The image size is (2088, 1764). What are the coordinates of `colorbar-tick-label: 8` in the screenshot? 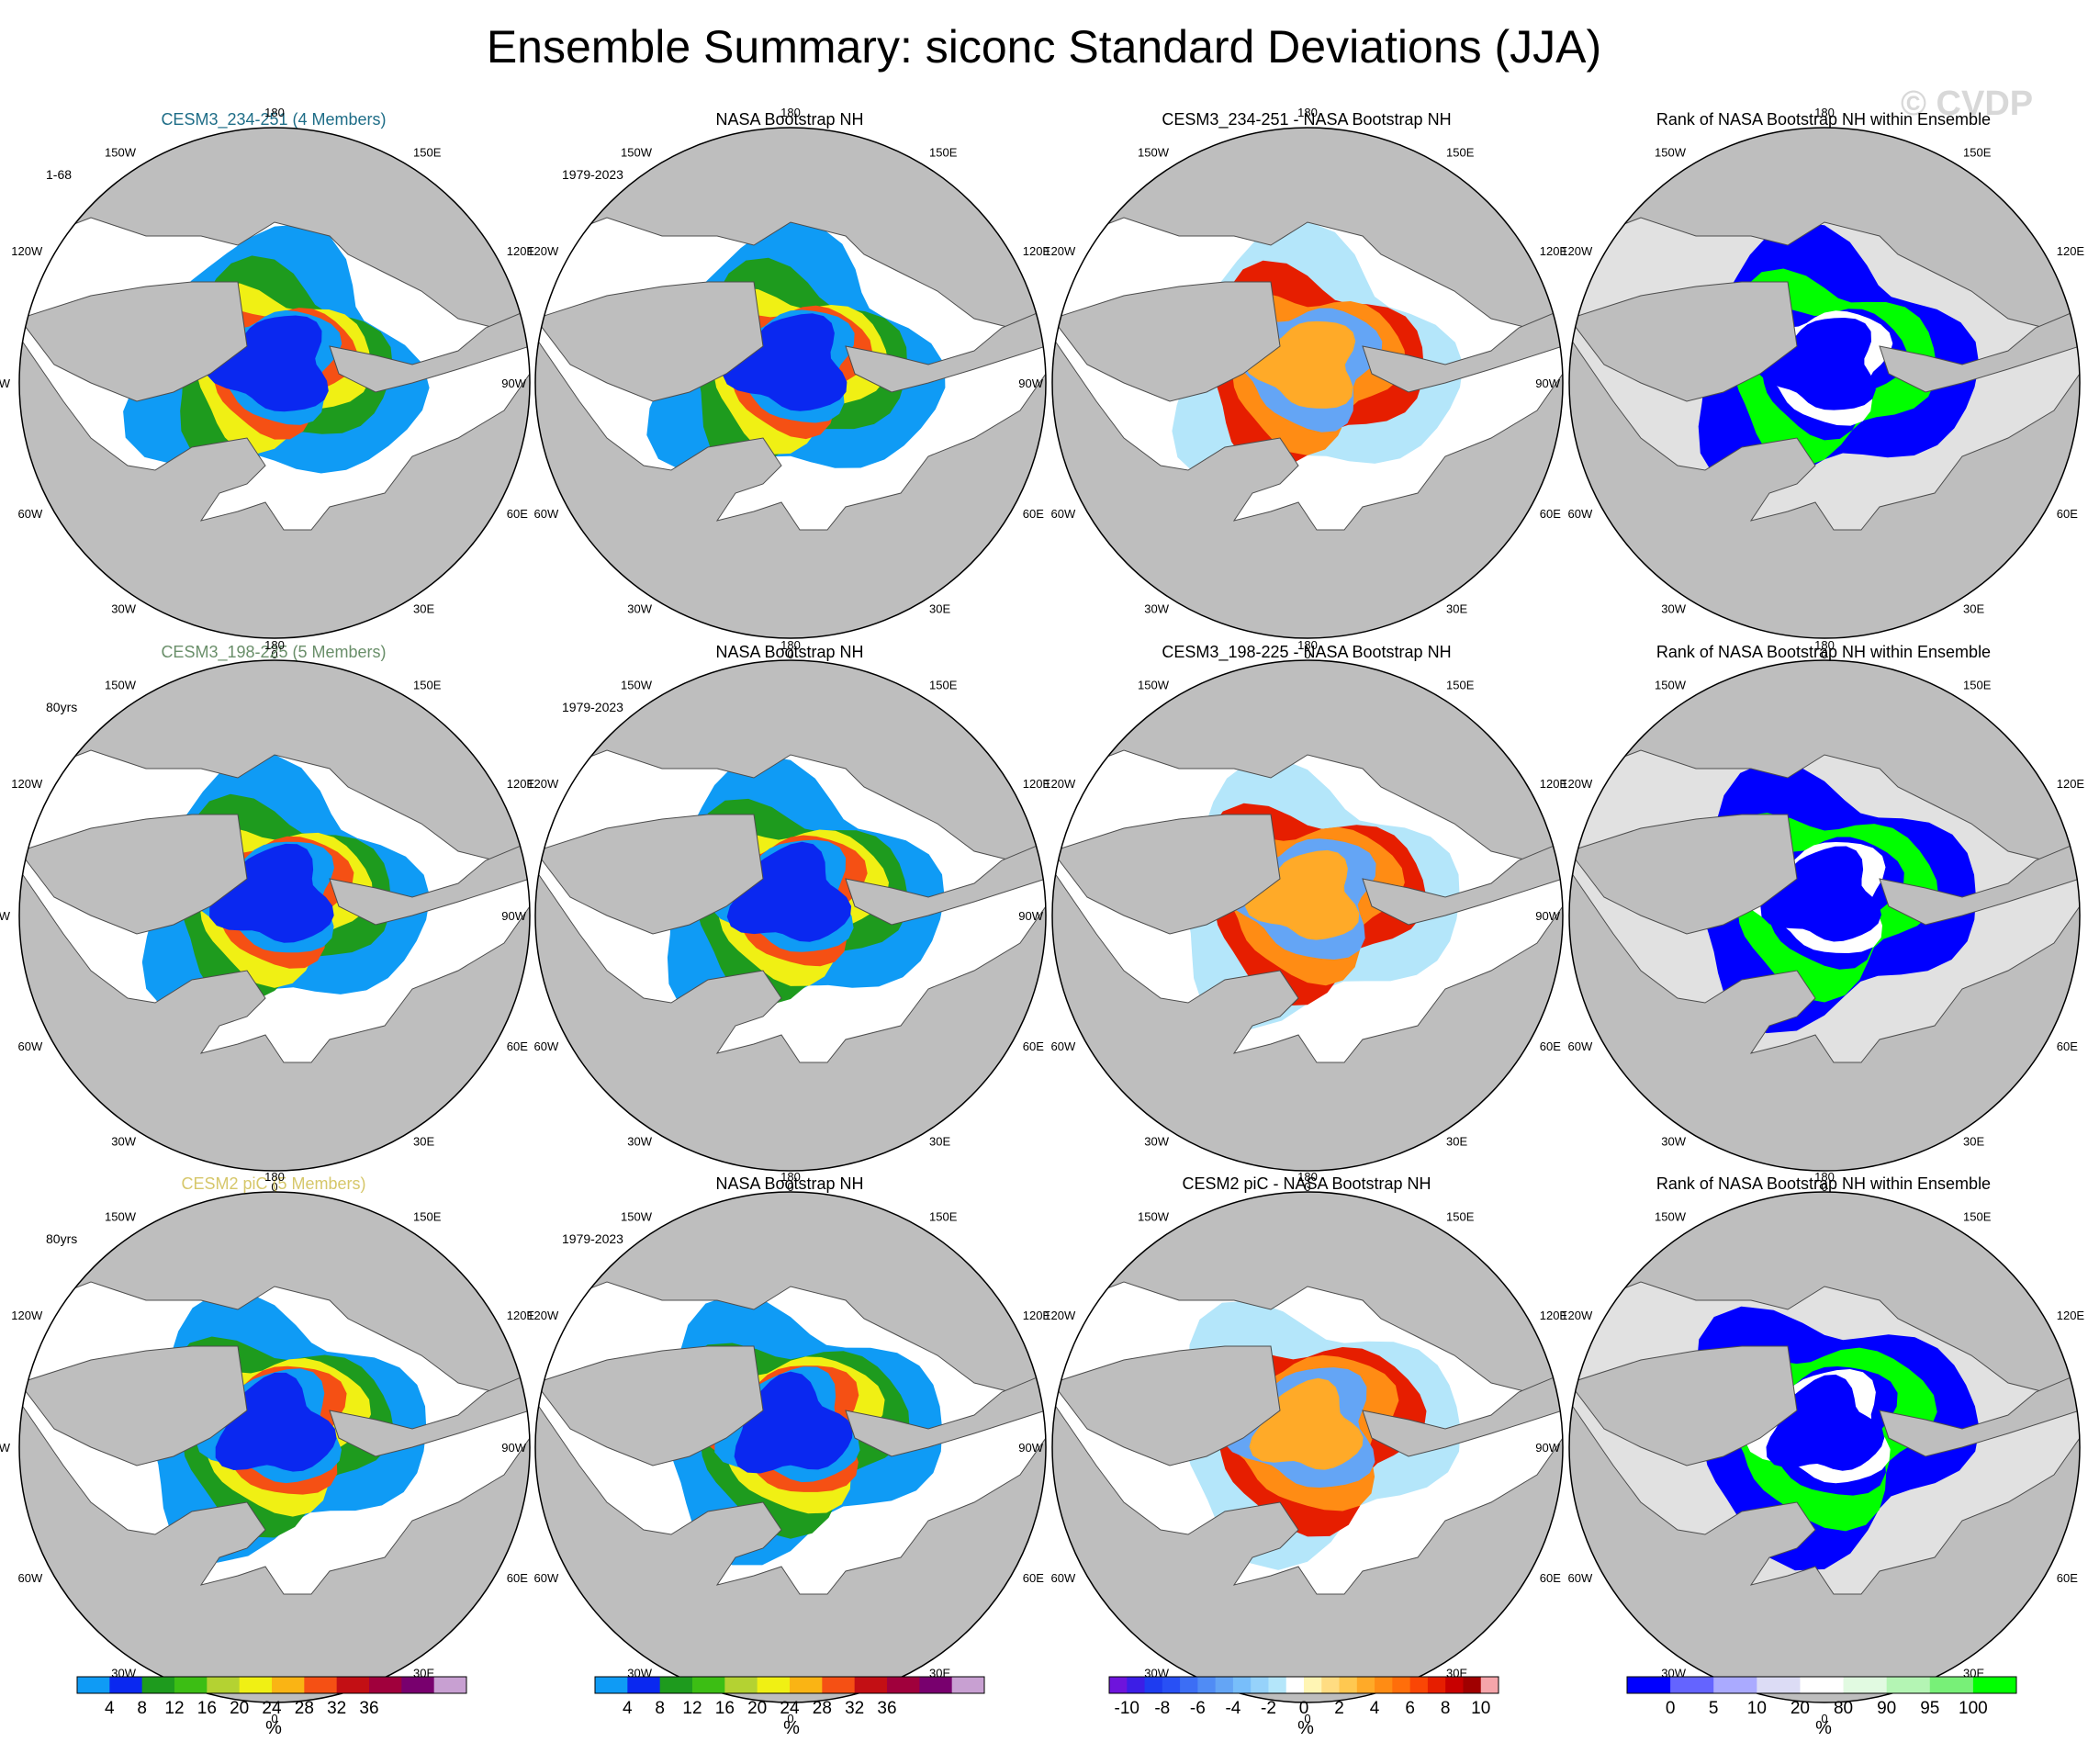 It's located at (660, 1708).